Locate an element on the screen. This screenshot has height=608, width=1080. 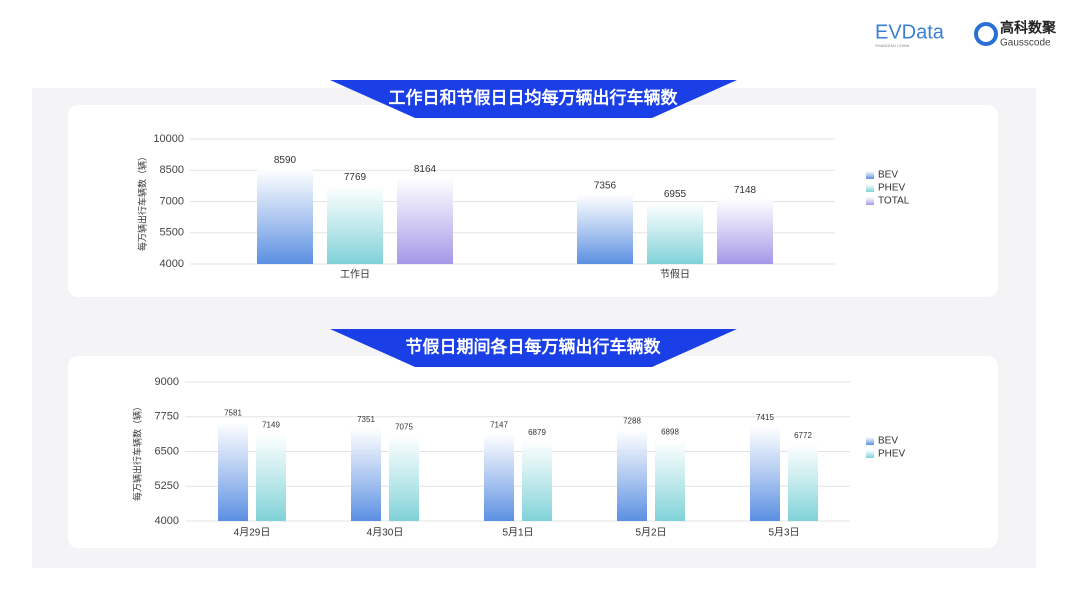
y-tick-label: 8500 is located at coordinates (172, 170).